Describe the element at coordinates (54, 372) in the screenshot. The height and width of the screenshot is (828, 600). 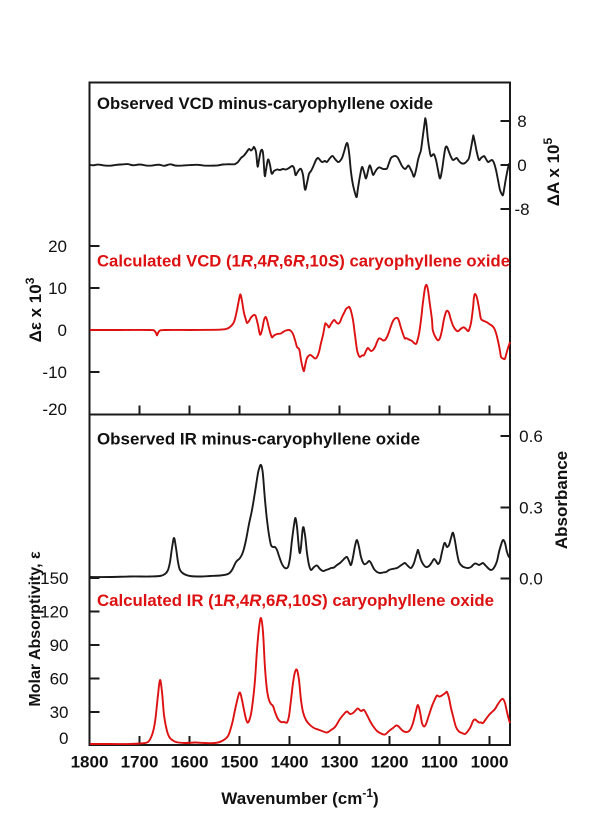
I see `svg-text: -10` at that location.